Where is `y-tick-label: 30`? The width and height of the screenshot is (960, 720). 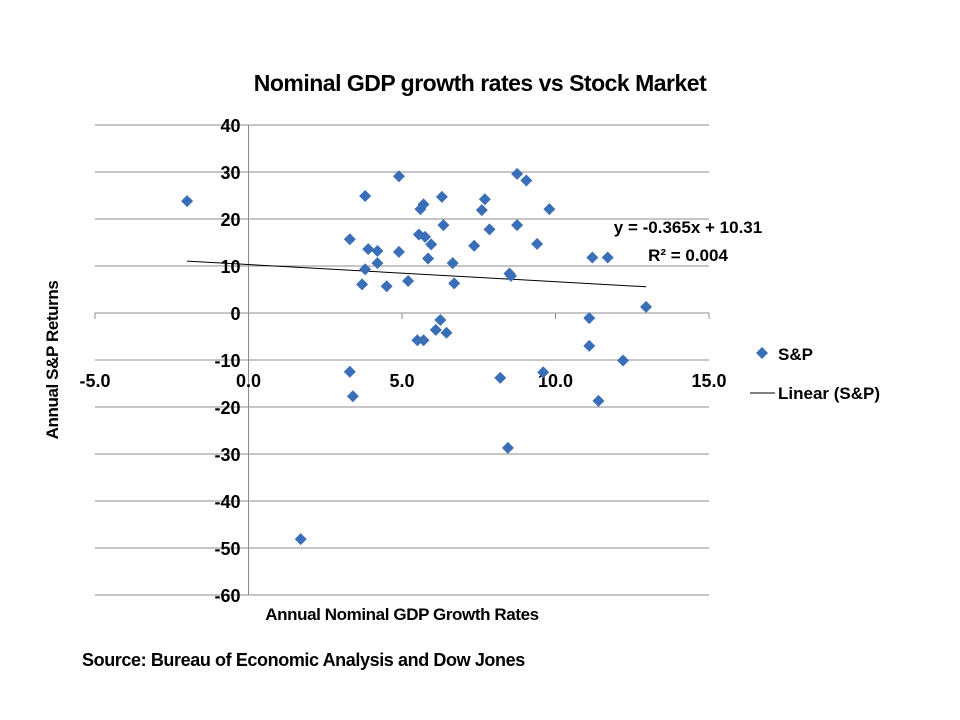
y-tick-label: 30 is located at coordinates (230, 173).